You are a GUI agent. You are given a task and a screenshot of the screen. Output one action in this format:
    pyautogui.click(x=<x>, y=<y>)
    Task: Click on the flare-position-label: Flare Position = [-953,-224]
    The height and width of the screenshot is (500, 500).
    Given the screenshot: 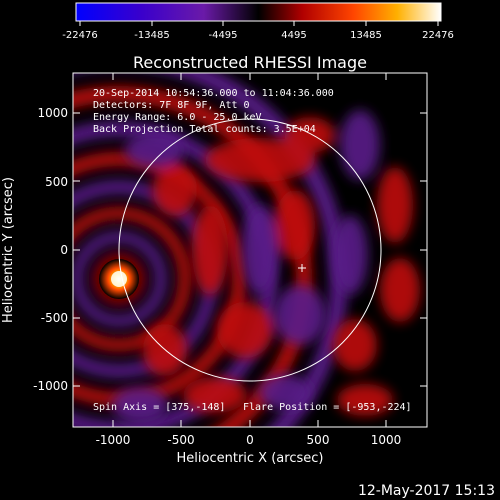 What is the action you would take?
    pyautogui.click(x=327, y=407)
    